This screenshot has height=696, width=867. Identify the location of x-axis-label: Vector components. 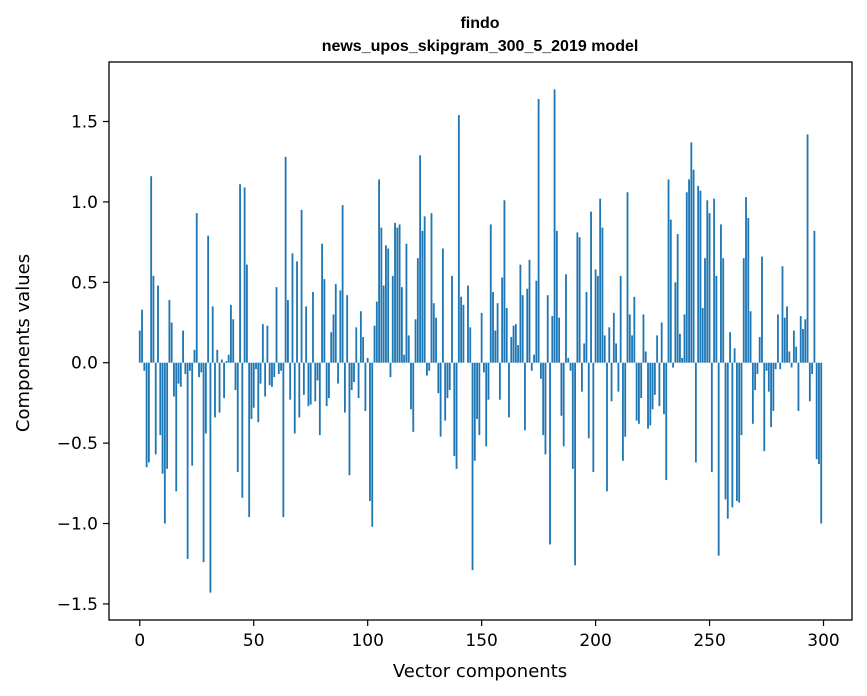
(480, 671).